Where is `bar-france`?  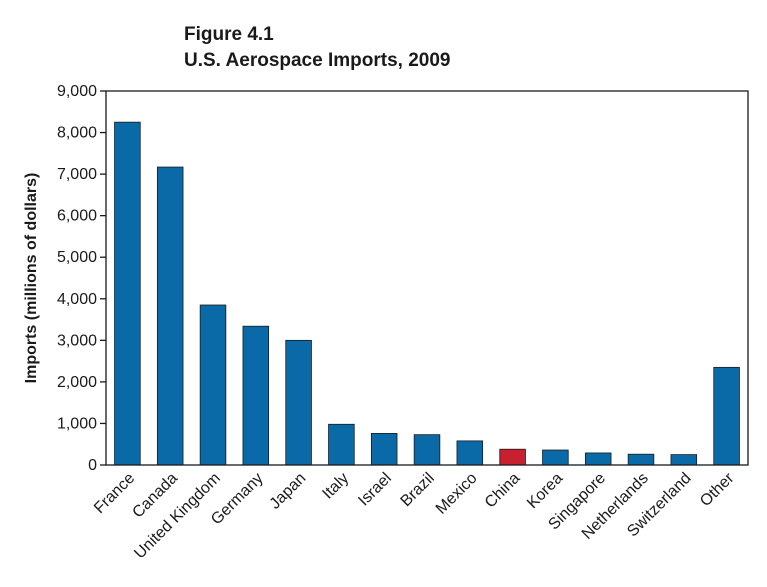
bar-france is located at coordinates (127, 293).